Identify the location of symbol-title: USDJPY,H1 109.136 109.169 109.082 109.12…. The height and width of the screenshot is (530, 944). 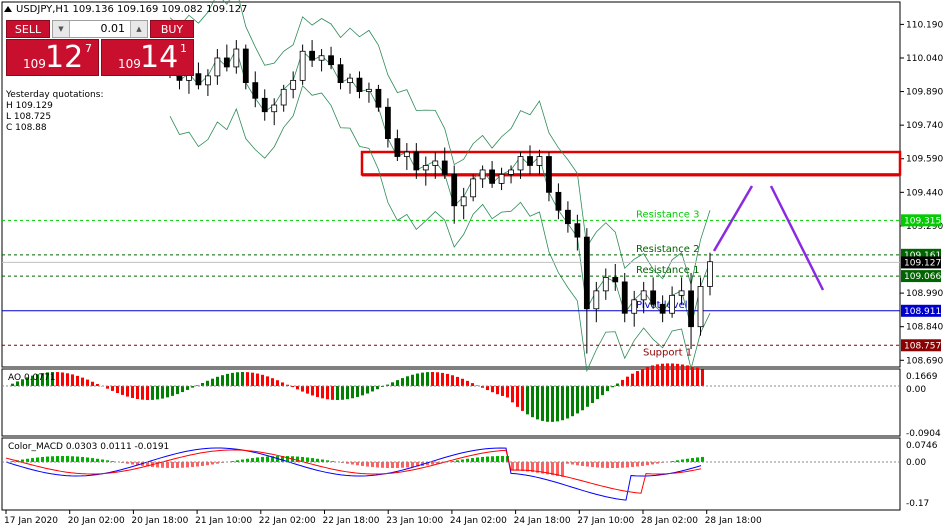
(132, 9).